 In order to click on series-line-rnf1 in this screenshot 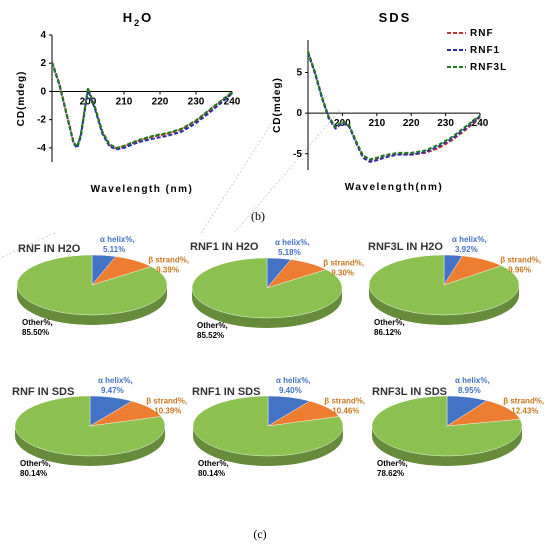, I will do `click(394, 107)`.